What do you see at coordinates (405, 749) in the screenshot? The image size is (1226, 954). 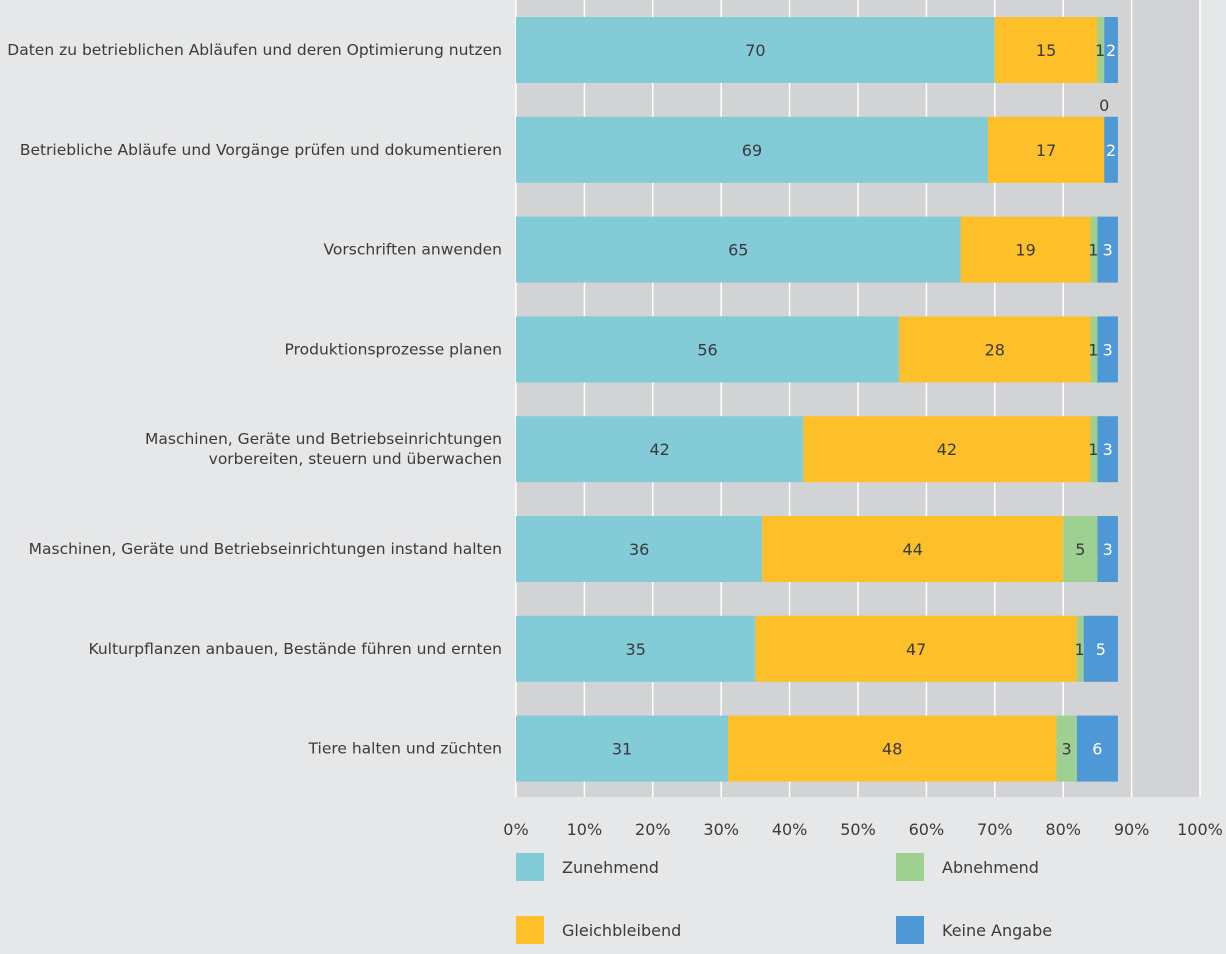 I see `category-label: Tiere halten und züchten` at bounding box center [405, 749].